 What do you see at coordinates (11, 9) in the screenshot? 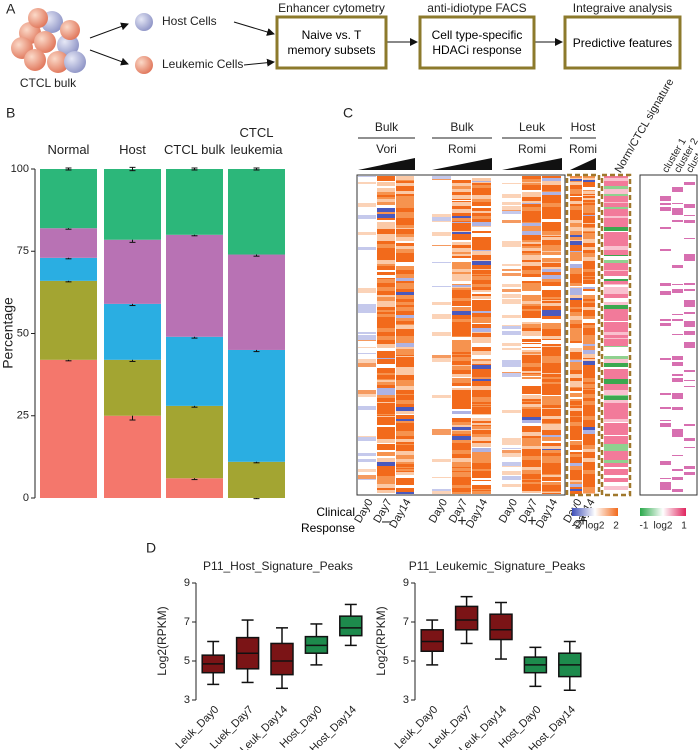
I see `panel-label: A` at bounding box center [11, 9].